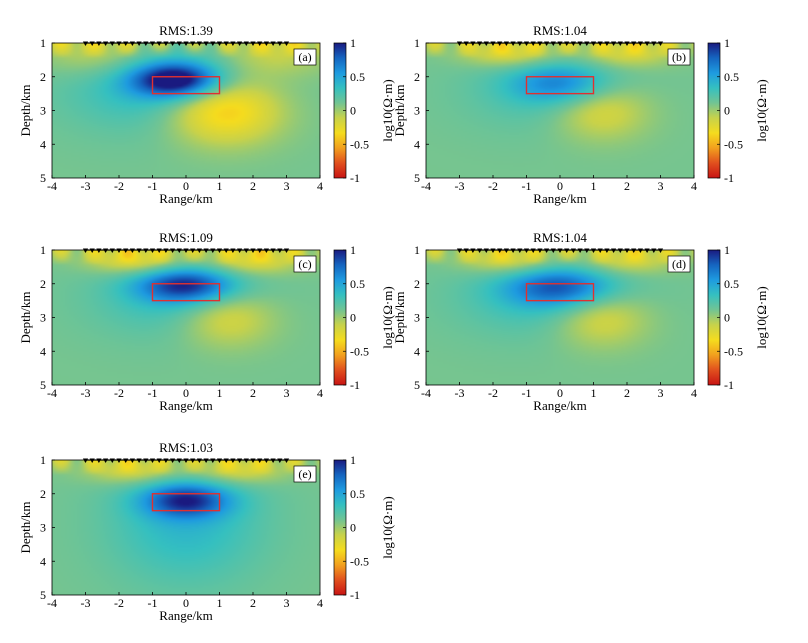 This screenshot has height=643, width=808. I want to click on colorbar-tick-label: 1, so click(353, 460).